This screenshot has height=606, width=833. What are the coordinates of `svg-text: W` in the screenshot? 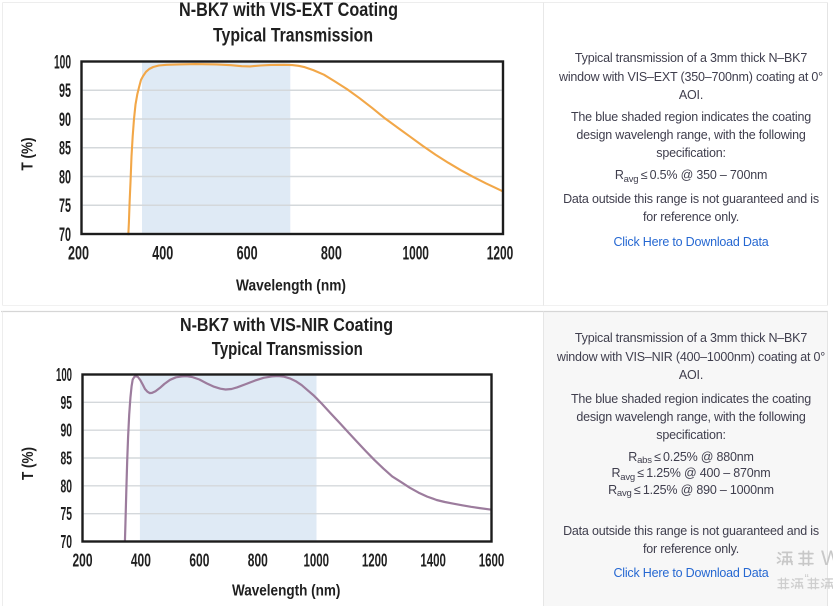 It's located at (827, 558).